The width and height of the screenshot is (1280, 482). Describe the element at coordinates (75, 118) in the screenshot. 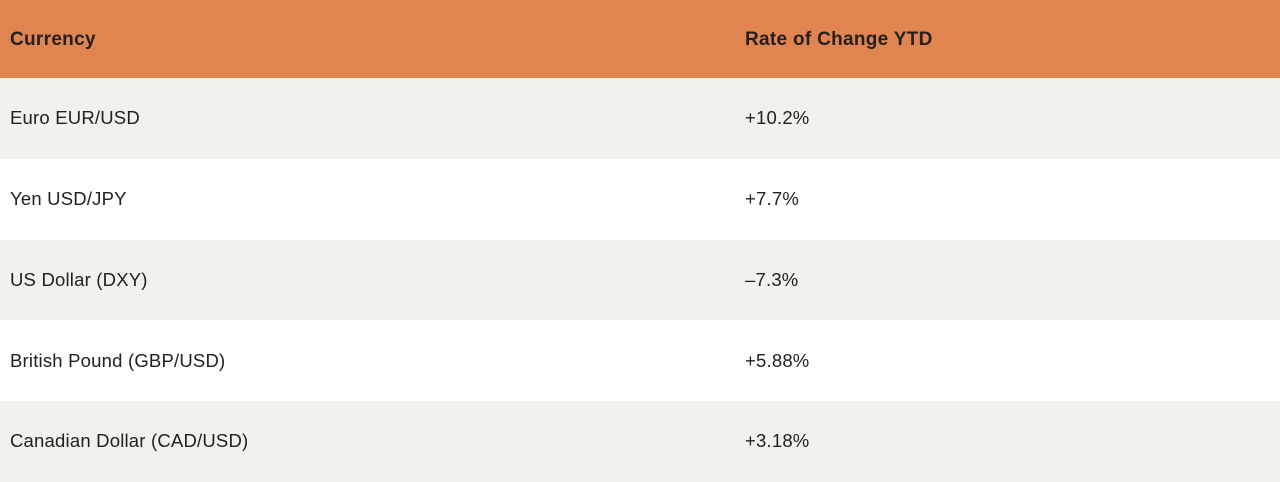

I see `currency-cell: Euro EUR/USD` at that location.